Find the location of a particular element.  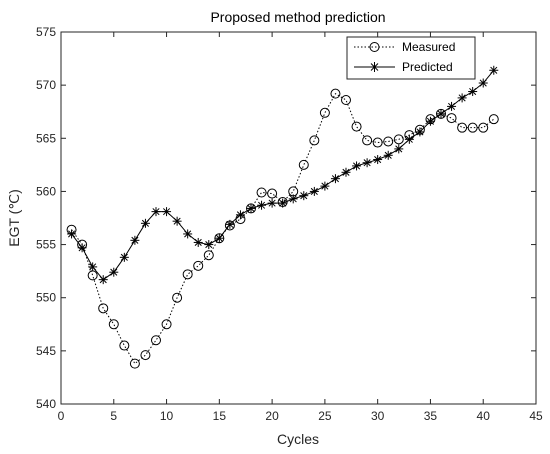

x-tick-label: 10 is located at coordinates (167, 416).